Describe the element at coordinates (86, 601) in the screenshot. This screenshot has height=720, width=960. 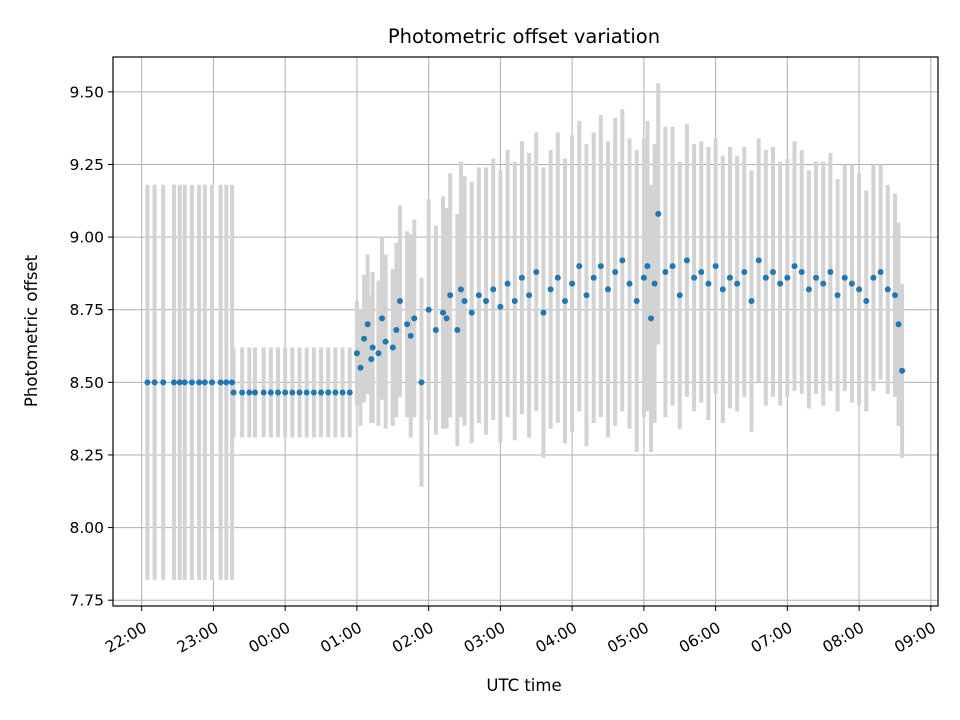
I see `y-tick-label: 7.75` at that location.